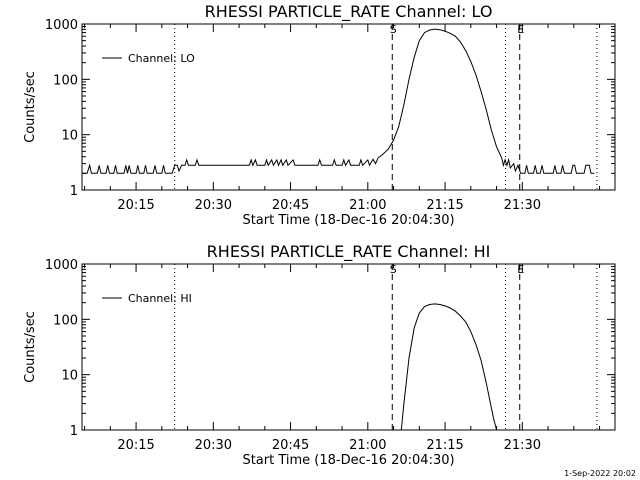 The width and height of the screenshot is (640, 480). What do you see at coordinates (161, 58) in the screenshot?
I see `legend-label: Channel: LO` at bounding box center [161, 58].